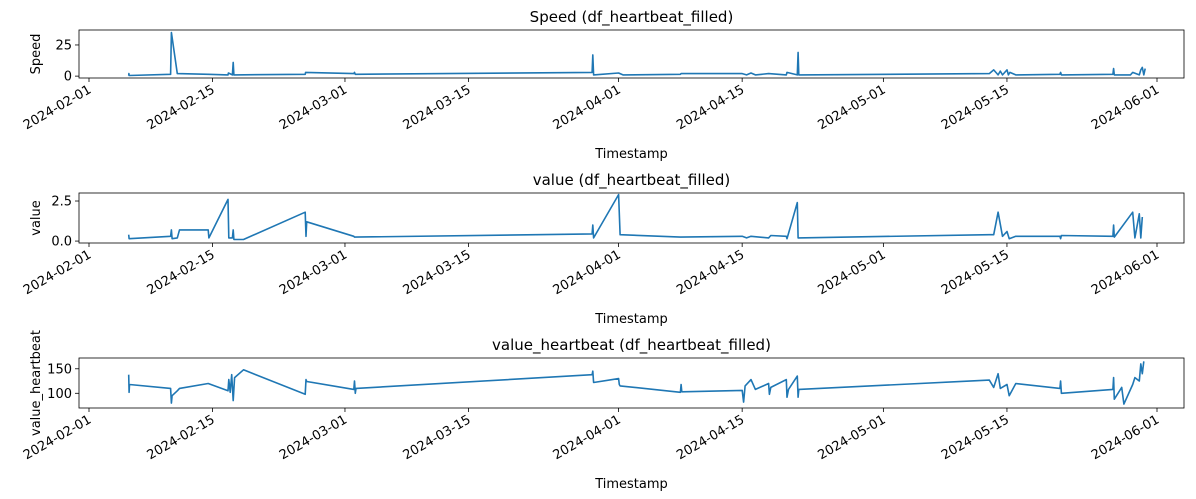 The width and height of the screenshot is (1196, 499). What do you see at coordinates (632, 17) in the screenshot?
I see `subplot-title: Speed (df_heartbeat_filled)` at bounding box center [632, 17].